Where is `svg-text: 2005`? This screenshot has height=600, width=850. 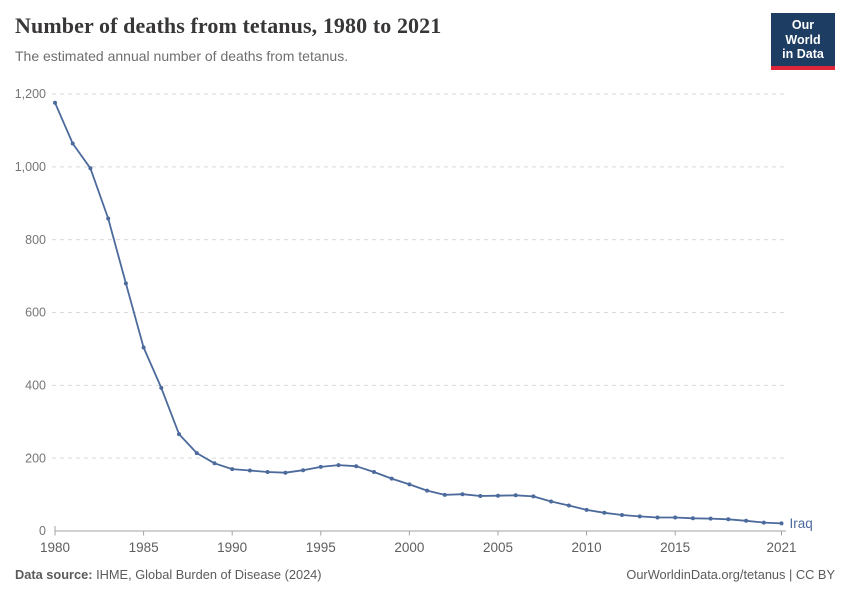
svg-text: 2005 is located at coordinates (498, 547).